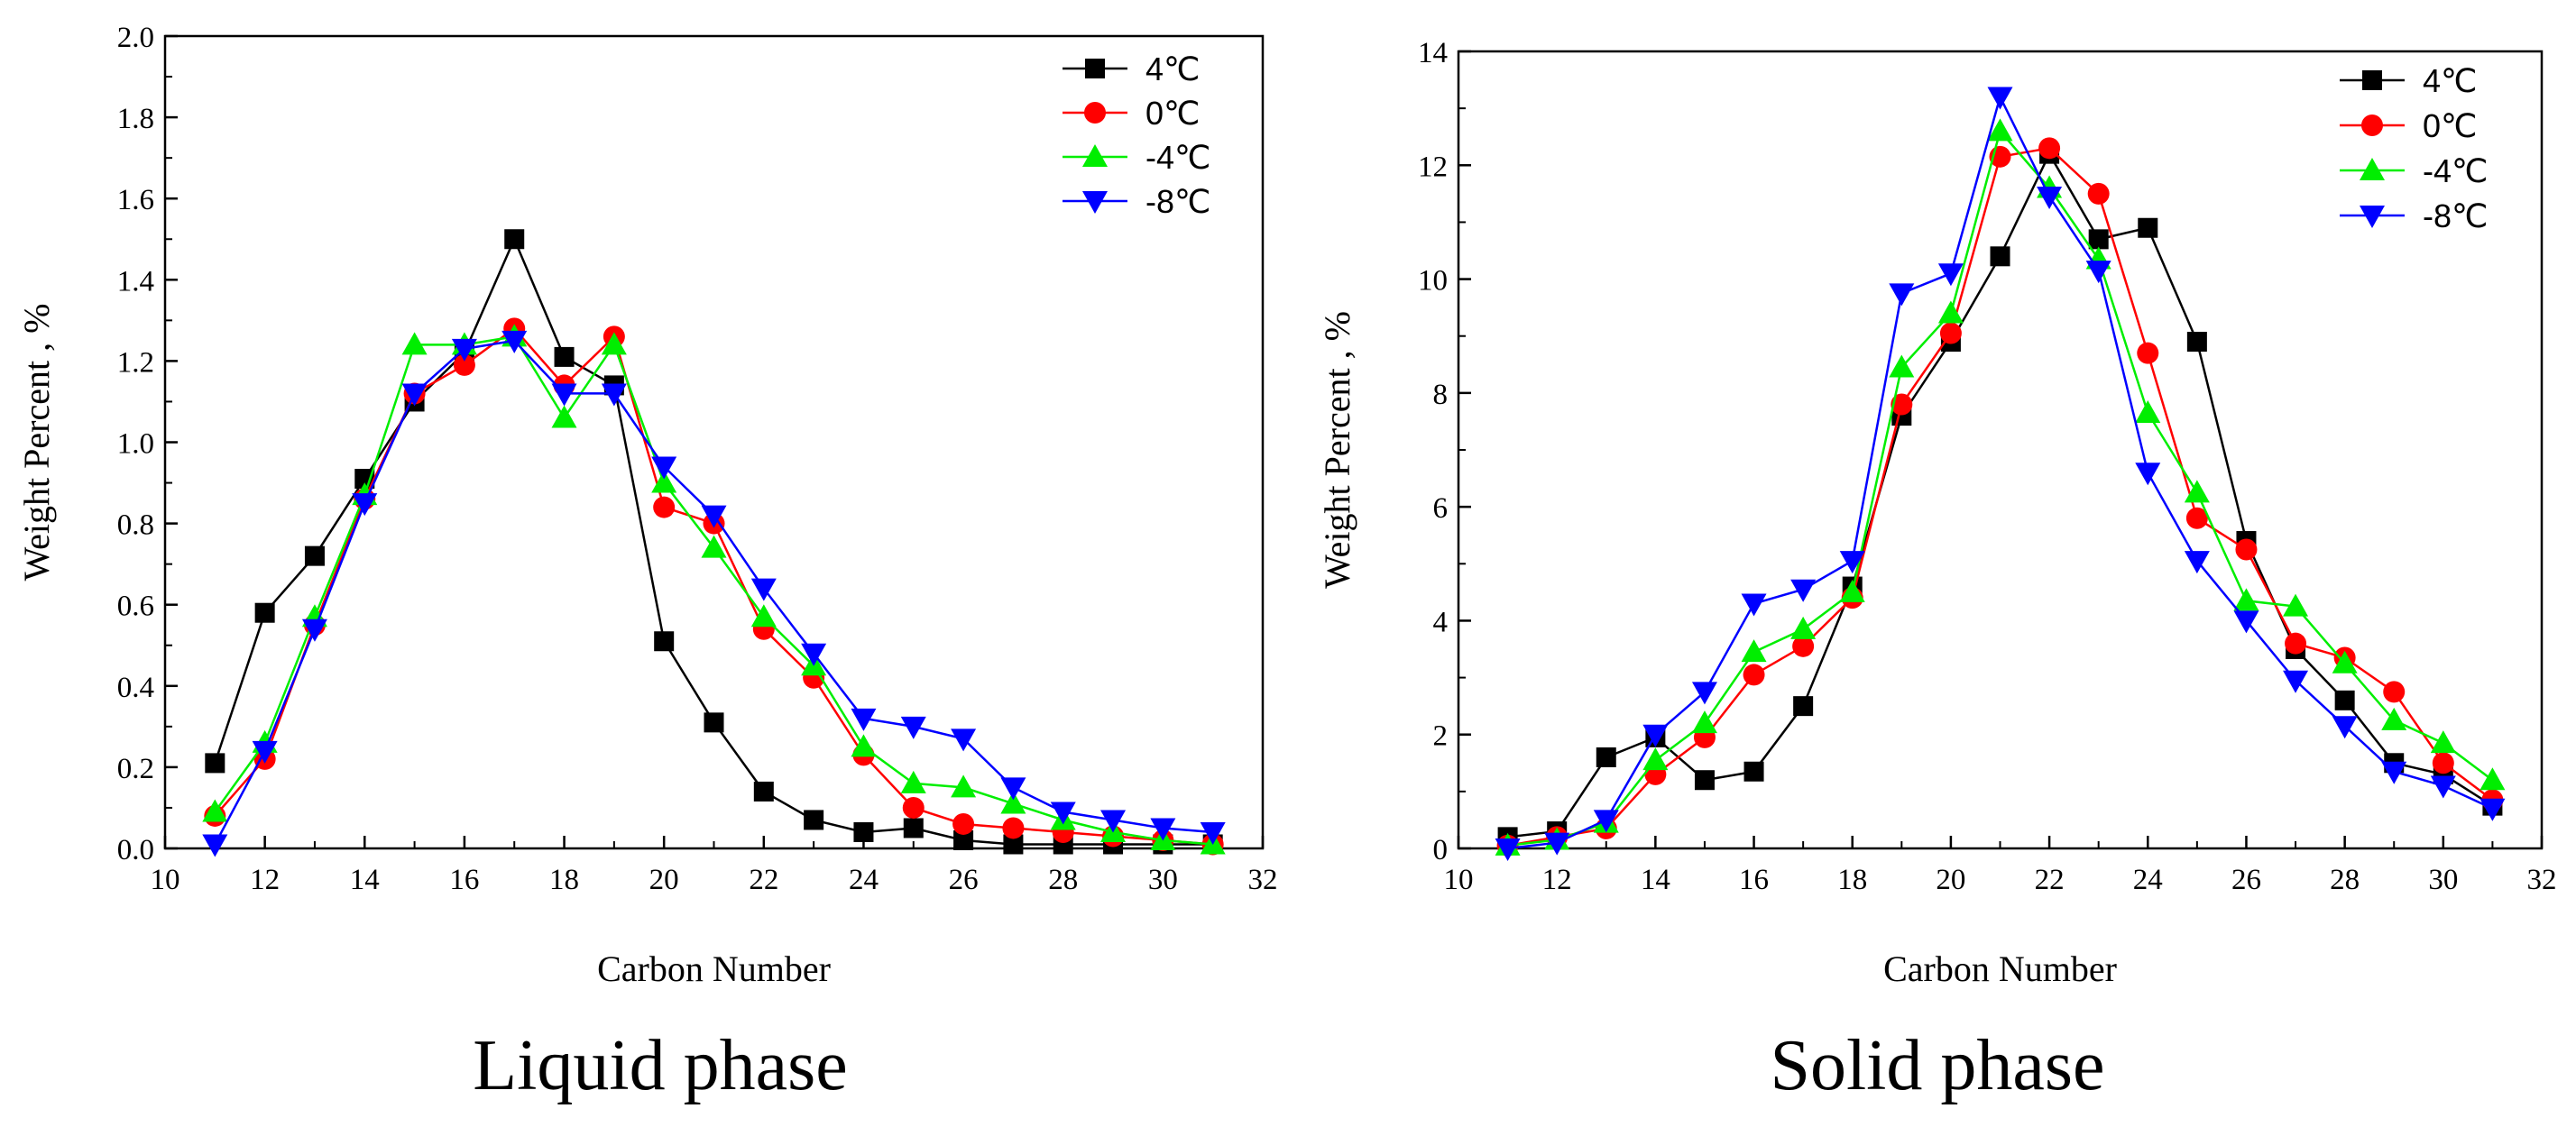  I want to click on y-tick-label: 4, so click(1441, 622).